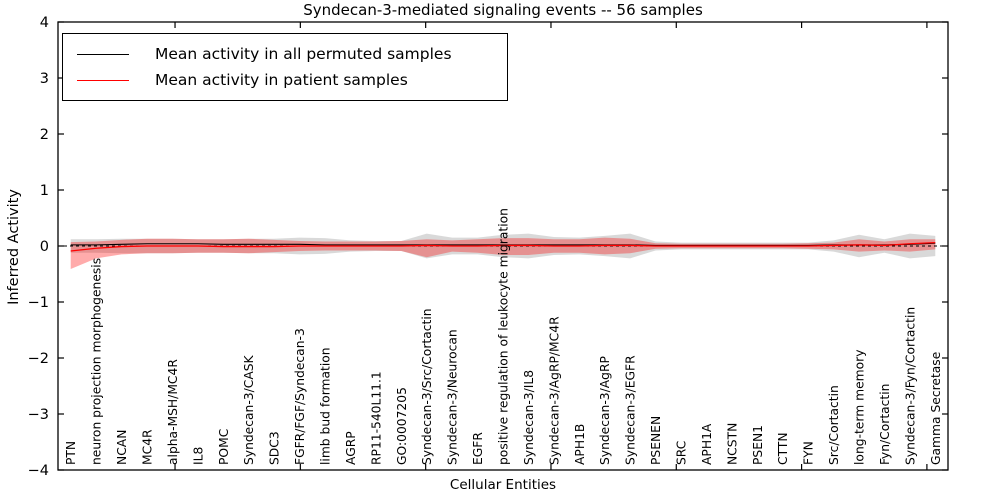  I want to click on x-tick-label: Syndecan-3/AgRP, so click(605, 410).